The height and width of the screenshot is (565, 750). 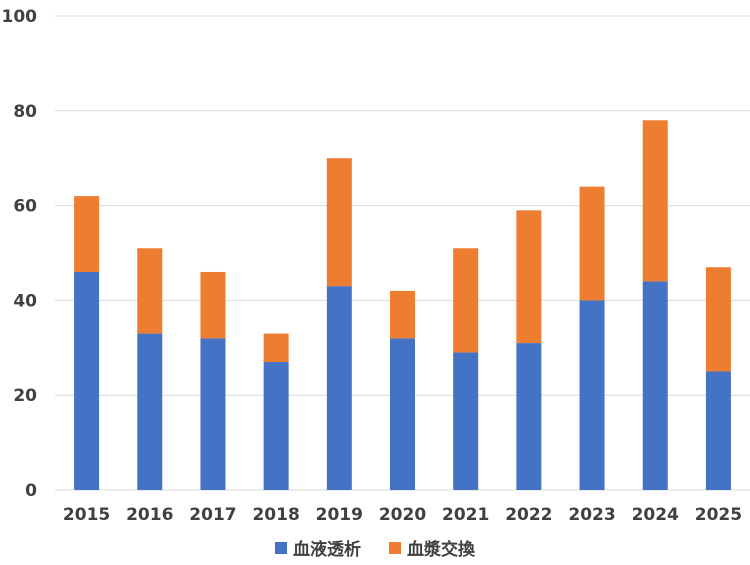 What do you see at coordinates (528, 515) in the screenshot?
I see `x-tick-label-2022: 2022` at bounding box center [528, 515].